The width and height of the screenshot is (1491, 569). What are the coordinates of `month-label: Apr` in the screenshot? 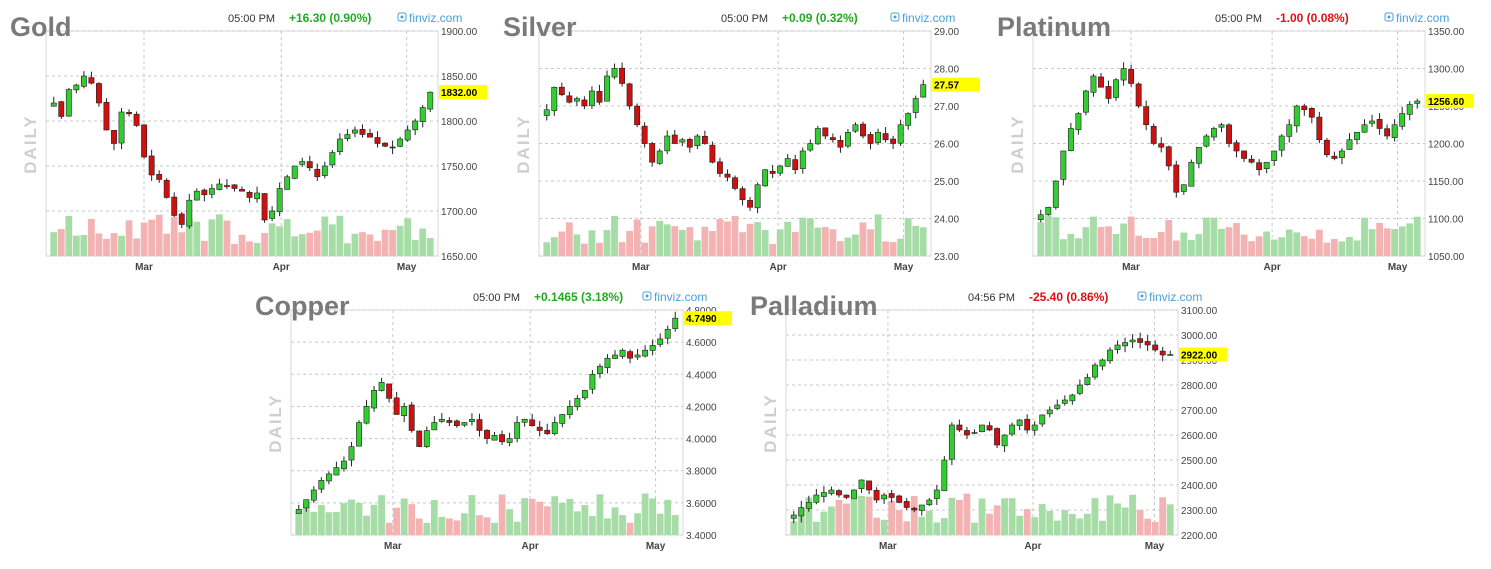 It's located at (1272, 267).